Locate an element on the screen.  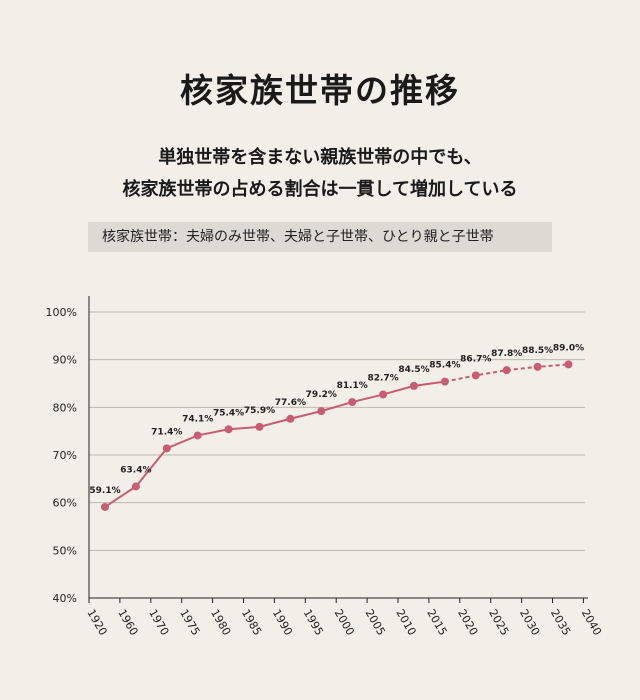
data-label: 84.5% is located at coordinates (413, 370).